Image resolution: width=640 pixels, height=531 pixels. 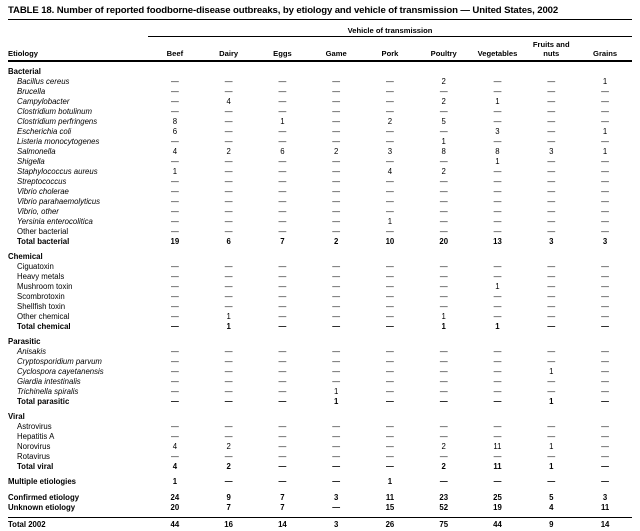 What do you see at coordinates (43, 101) in the screenshot?
I see `etiology-label: Campylobacter` at bounding box center [43, 101].